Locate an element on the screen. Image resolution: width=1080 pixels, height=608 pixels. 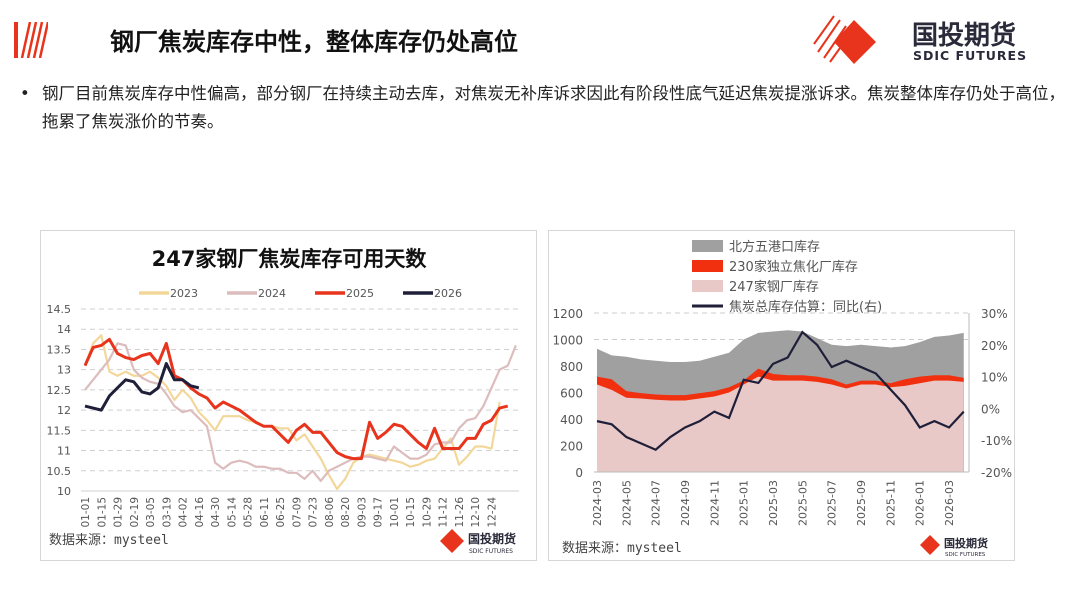
x-tick-label: 12-24 is located at coordinates (493, 512).